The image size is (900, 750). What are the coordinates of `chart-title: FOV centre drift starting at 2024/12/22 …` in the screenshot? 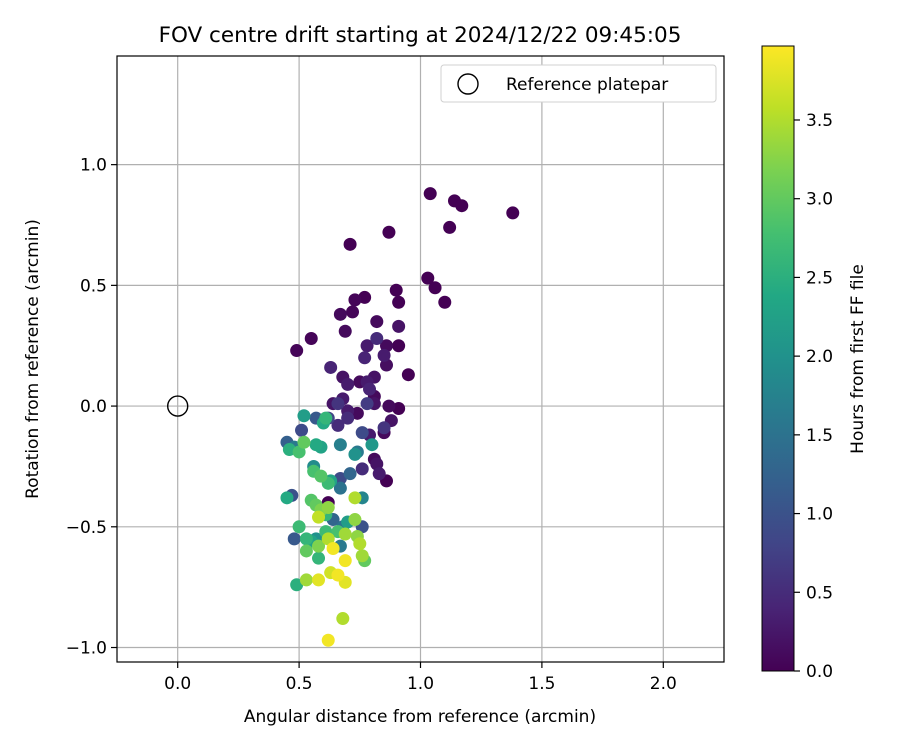 It's located at (420, 35).